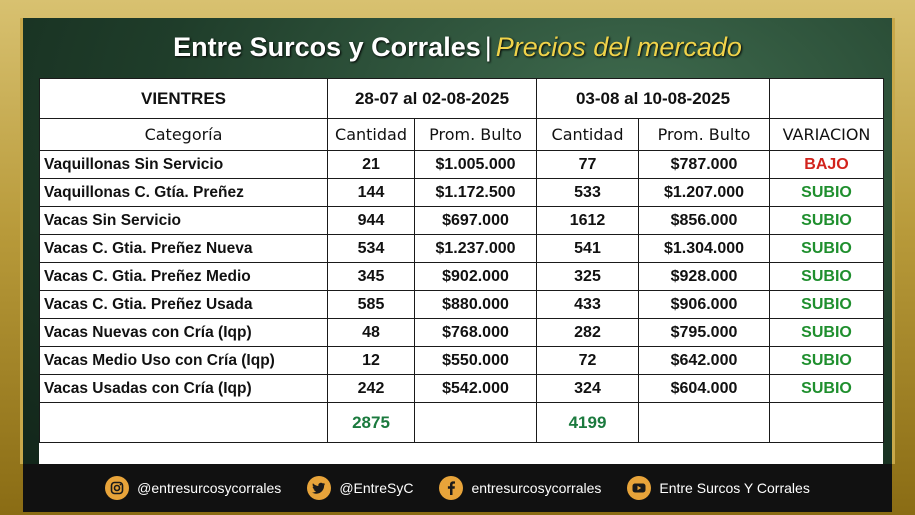 The height and width of the screenshot is (515, 915). Describe the element at coordinates (371, 276) in the screenshot. I see `cantidad-1-cell: 345` at that location.